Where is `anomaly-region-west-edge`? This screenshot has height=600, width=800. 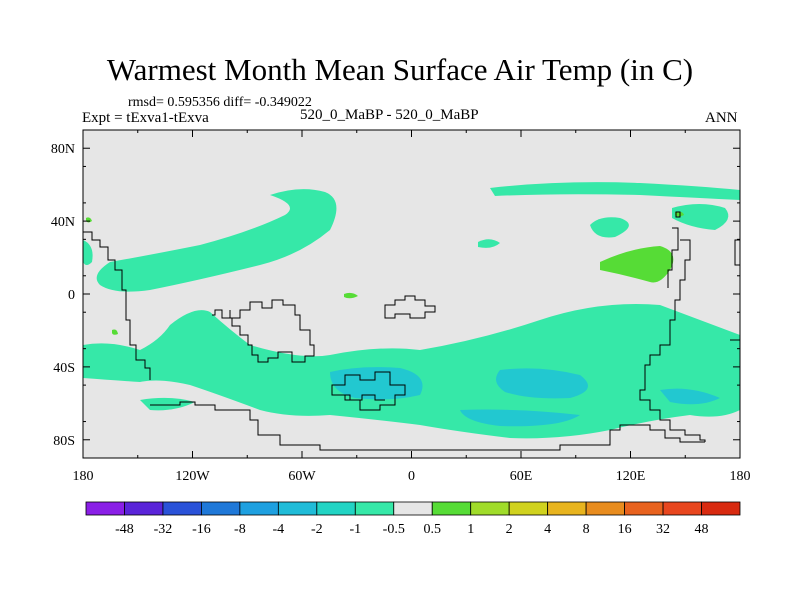
anomaly-region-west-edge is located at coordinates (88, 252).